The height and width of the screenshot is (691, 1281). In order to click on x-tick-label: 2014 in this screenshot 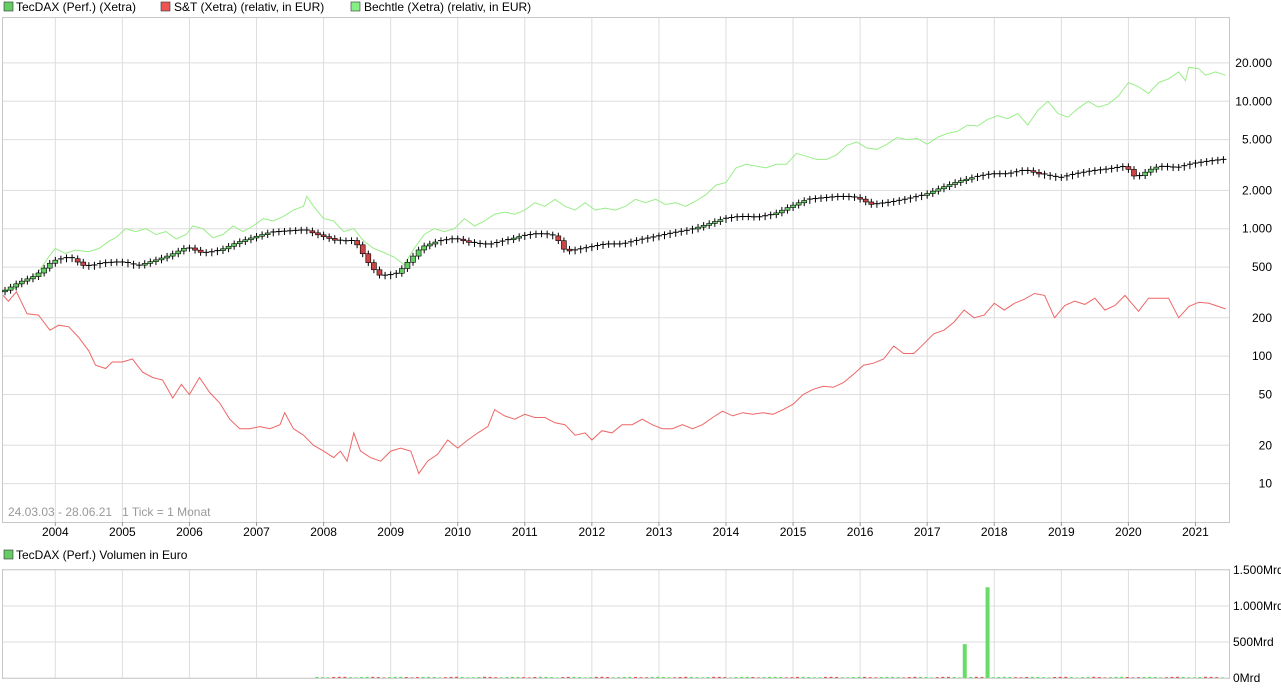, I will do `click(726, 532)`.